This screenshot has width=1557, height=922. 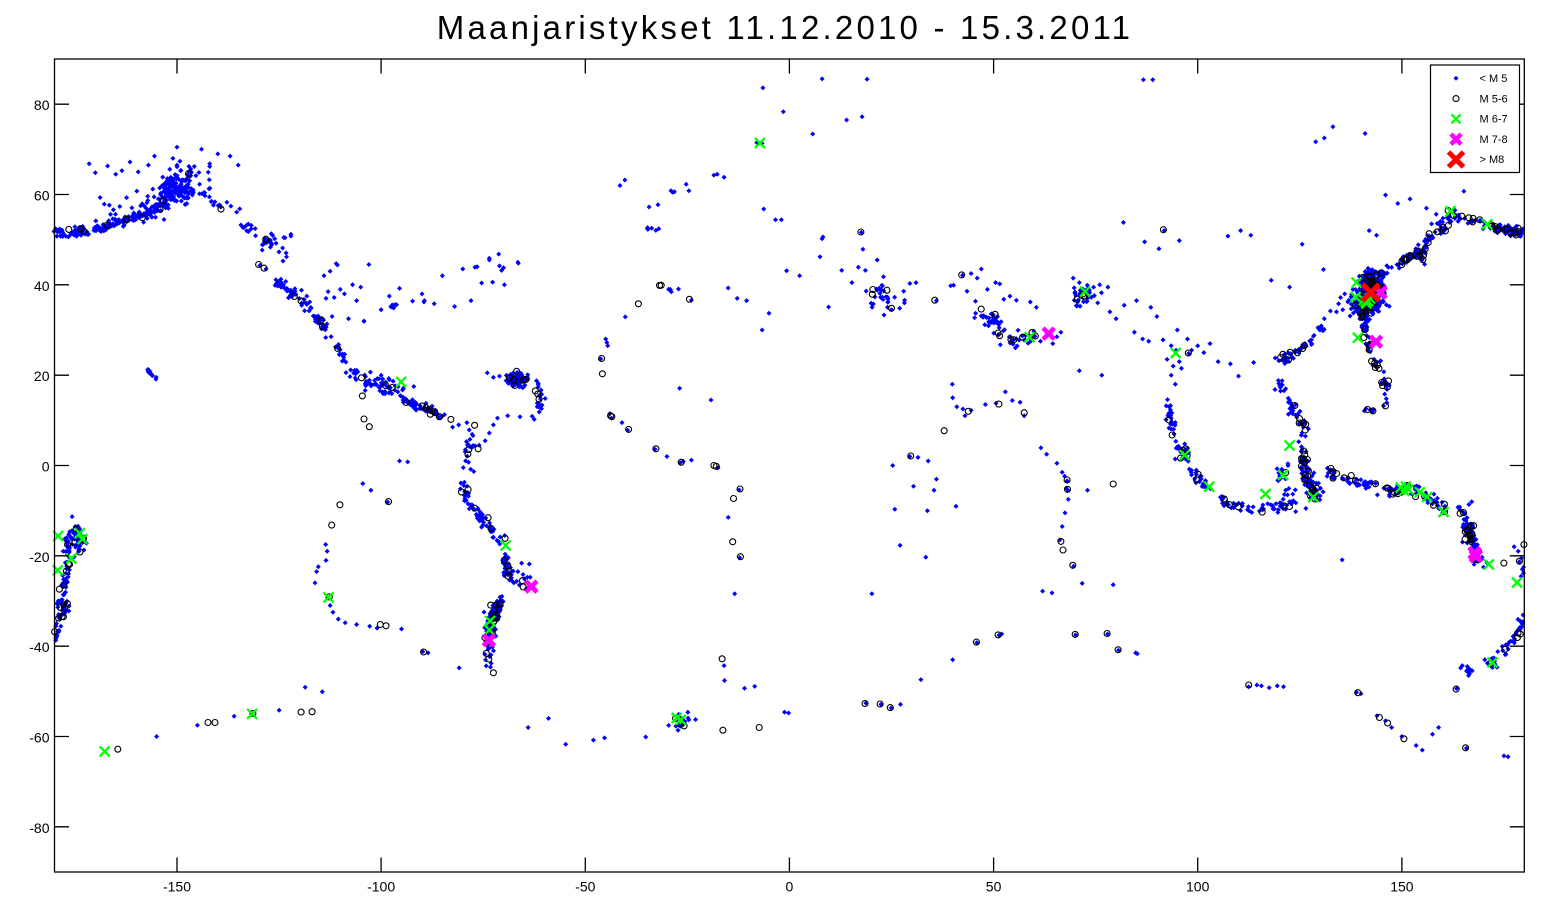 What do you see at coordinates (42, 105) in the screenshot?
I see `svg-text: 80` at bounding box center [42, 105].